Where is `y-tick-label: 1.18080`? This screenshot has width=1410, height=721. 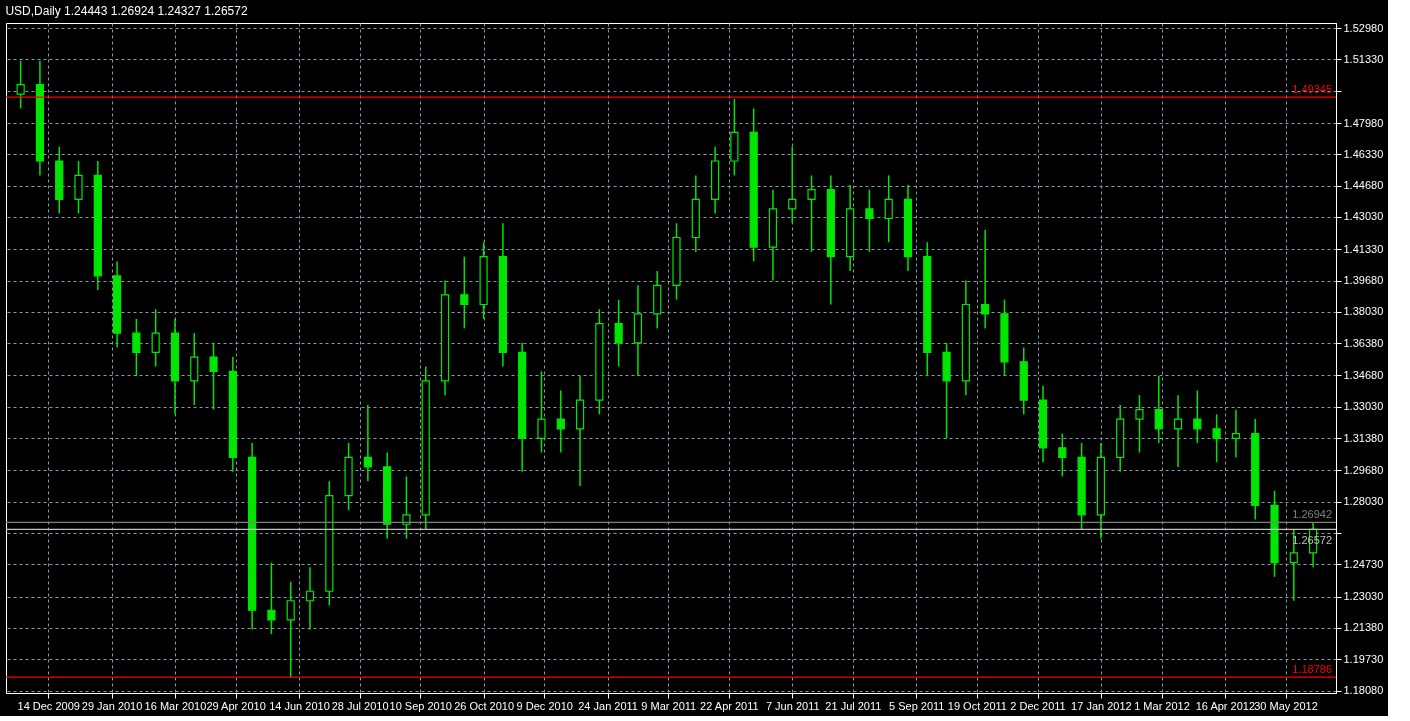 y-tick-label: 1.18080 is located at coordinates (1363, 690).